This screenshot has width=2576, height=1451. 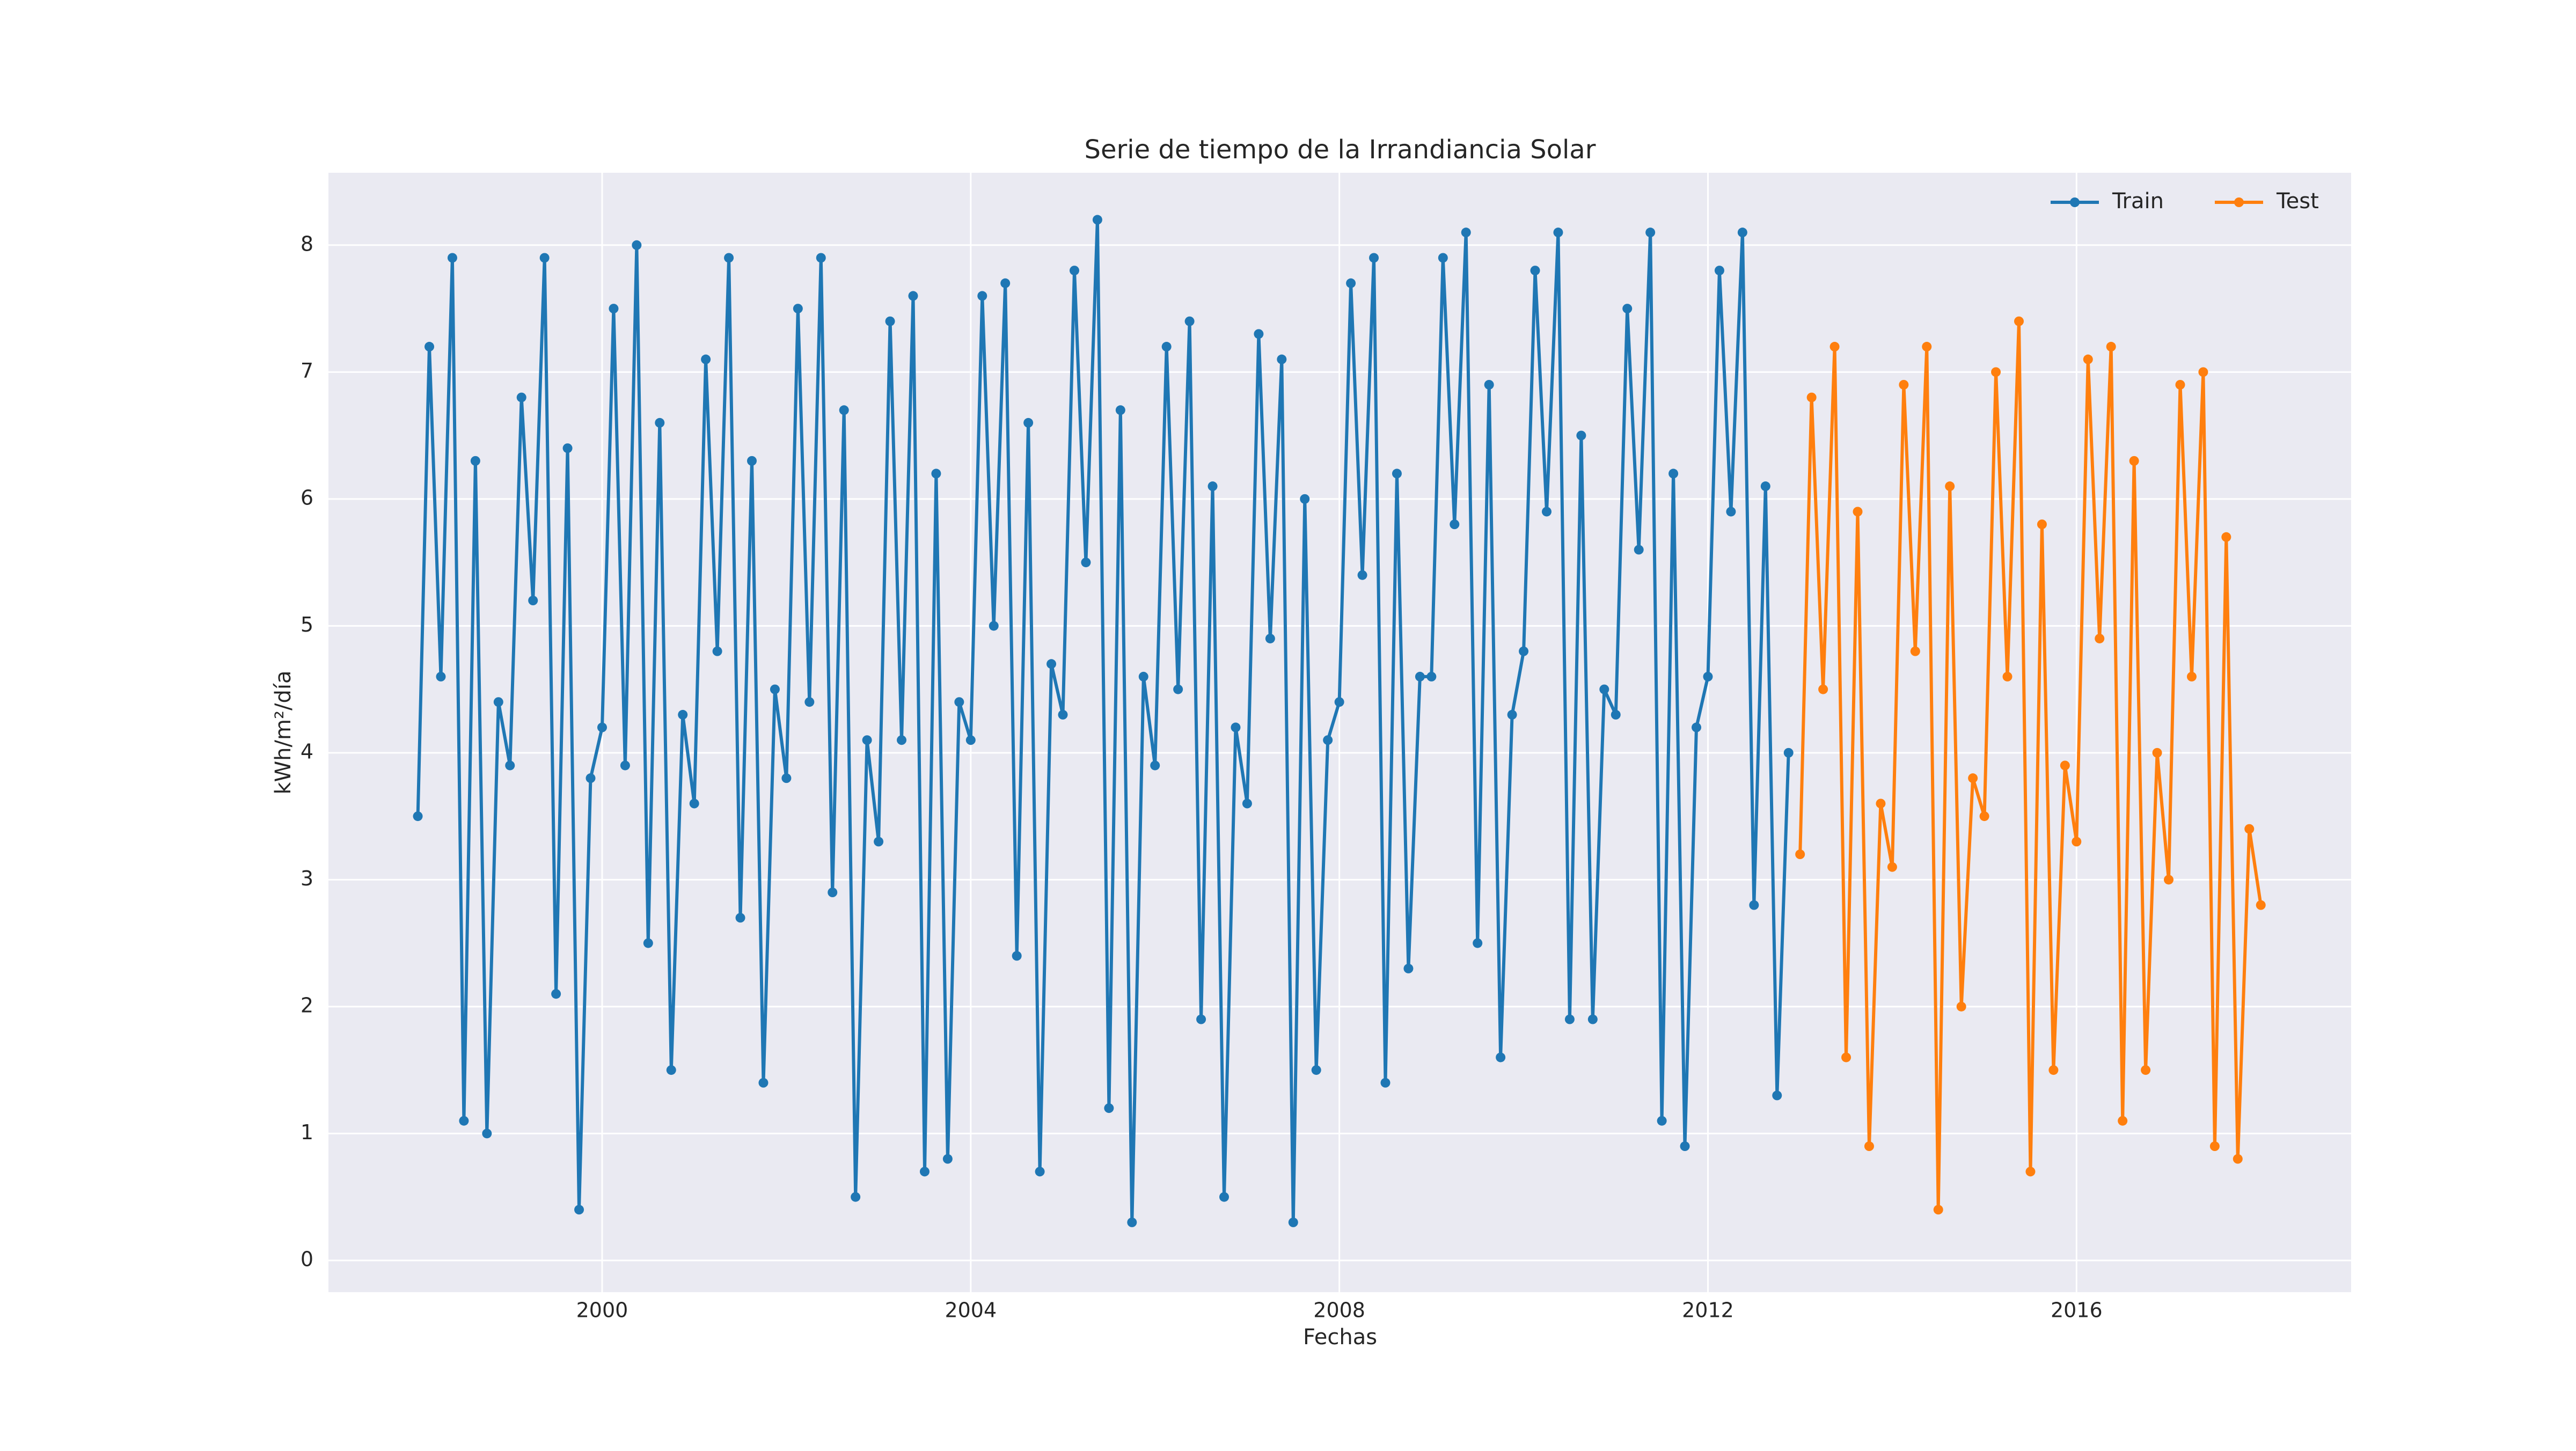 I want to click on legend-marker, so click(x=2075, y=202).